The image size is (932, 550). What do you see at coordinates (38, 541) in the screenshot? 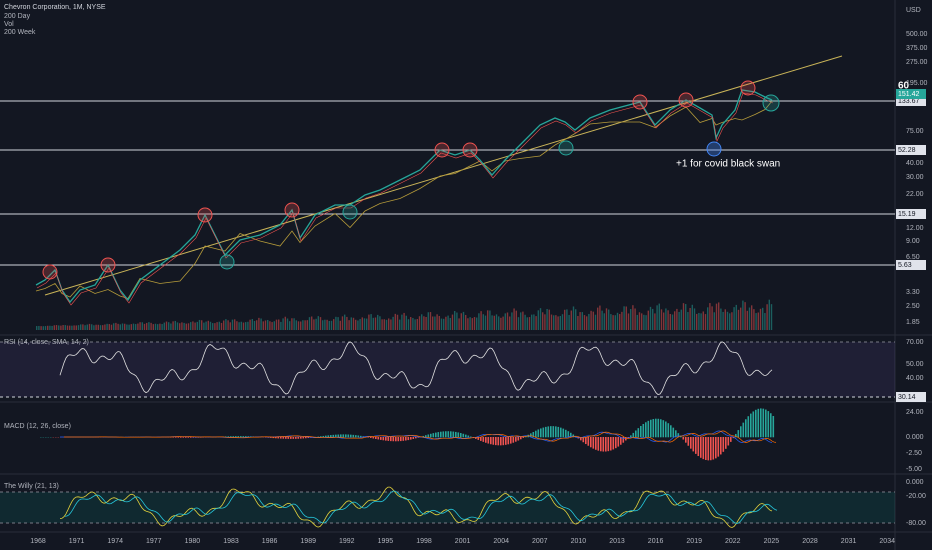
I see `time-label: 1968` at bounding box center [38, 541].